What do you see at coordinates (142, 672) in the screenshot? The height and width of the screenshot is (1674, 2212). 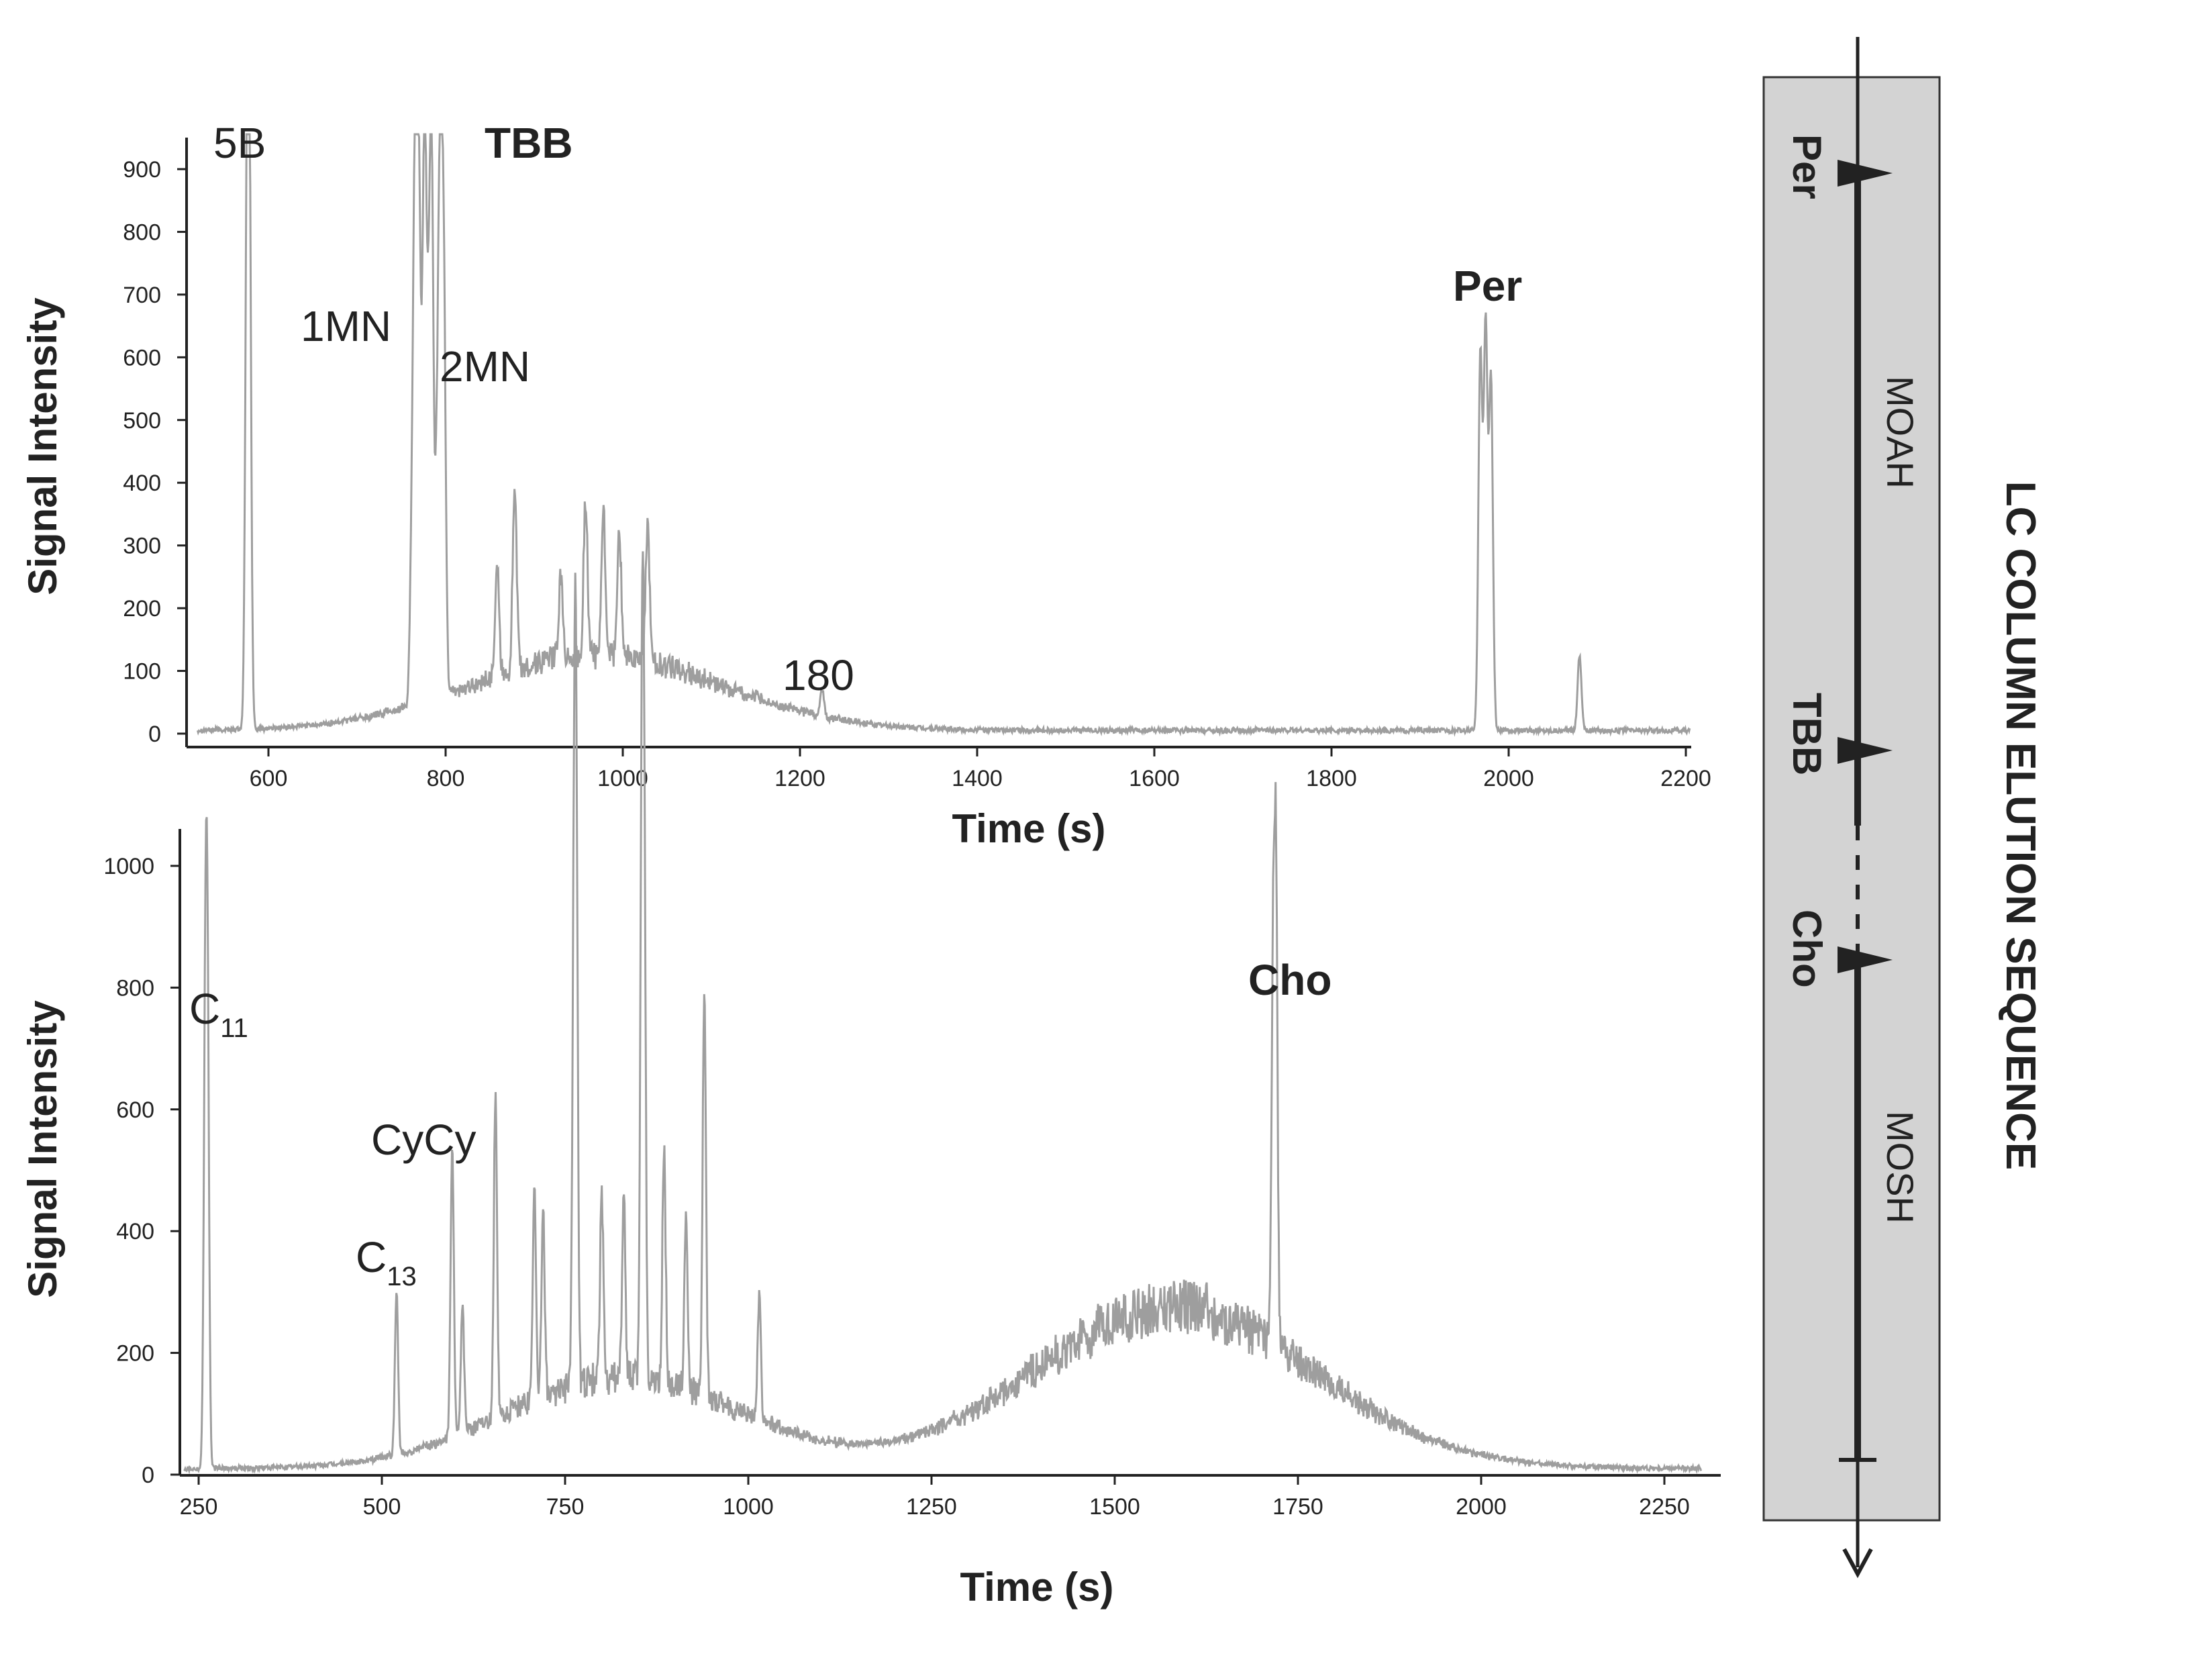 I see `top-y-tick-label: 100` at bounding box center [142, 672].